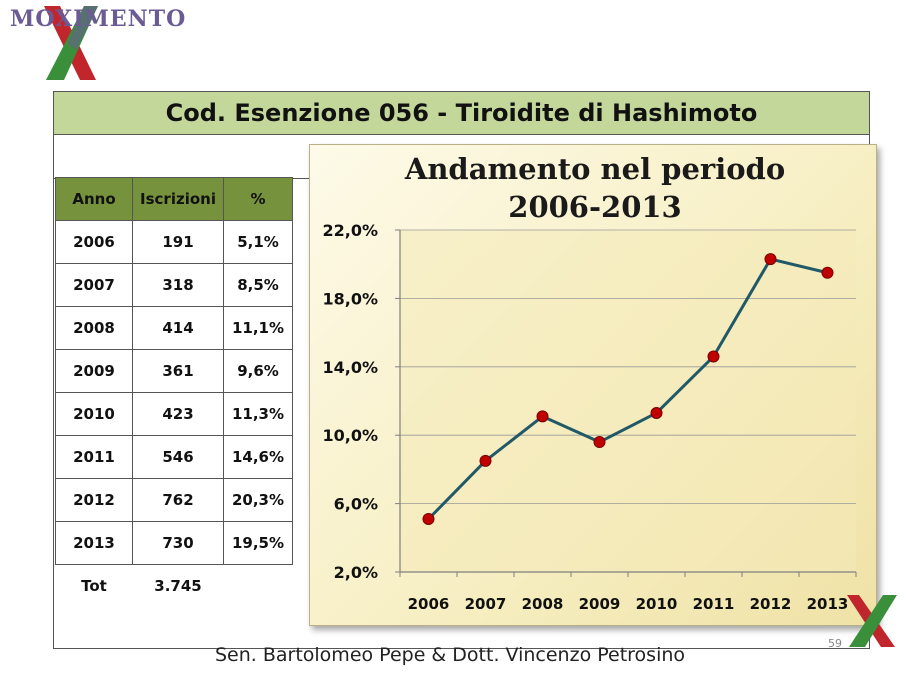  What do you see at coordinates (94, 328) in the screenshot?
I see `cell-year: 2008` at bounding box center [94, 328].